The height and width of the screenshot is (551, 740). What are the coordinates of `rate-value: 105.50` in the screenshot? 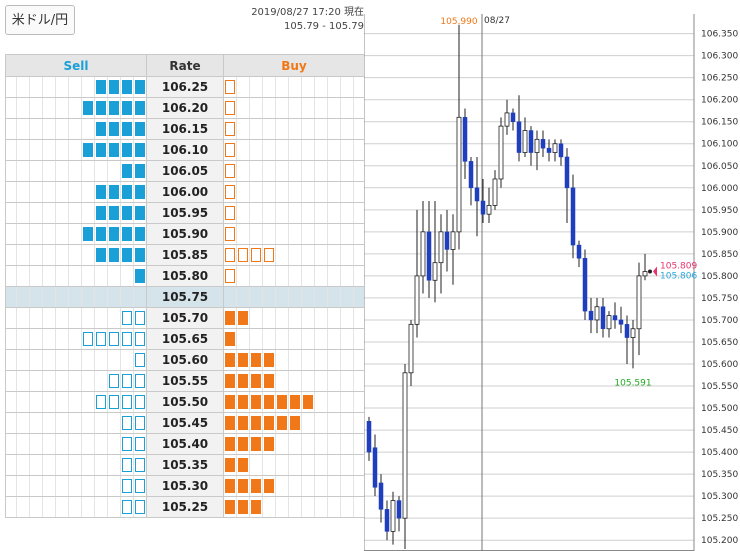 It's located at (185, 402).